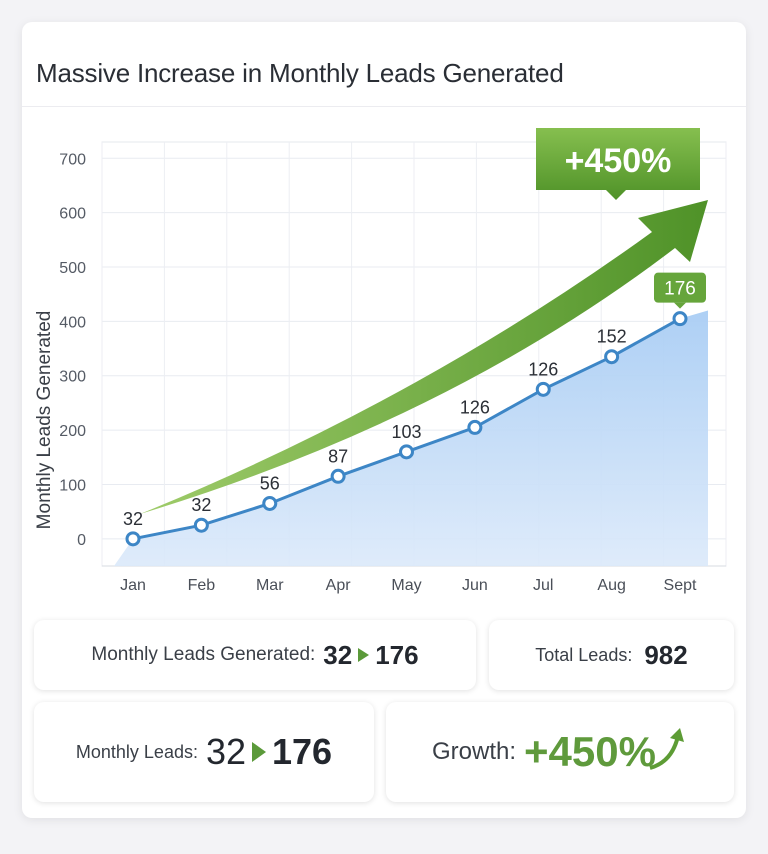 This screenshot has width=768, height=854. Describe the element at coordinates (72, 214) in the screenshot. I see `y-tick-label: 600` at that location.